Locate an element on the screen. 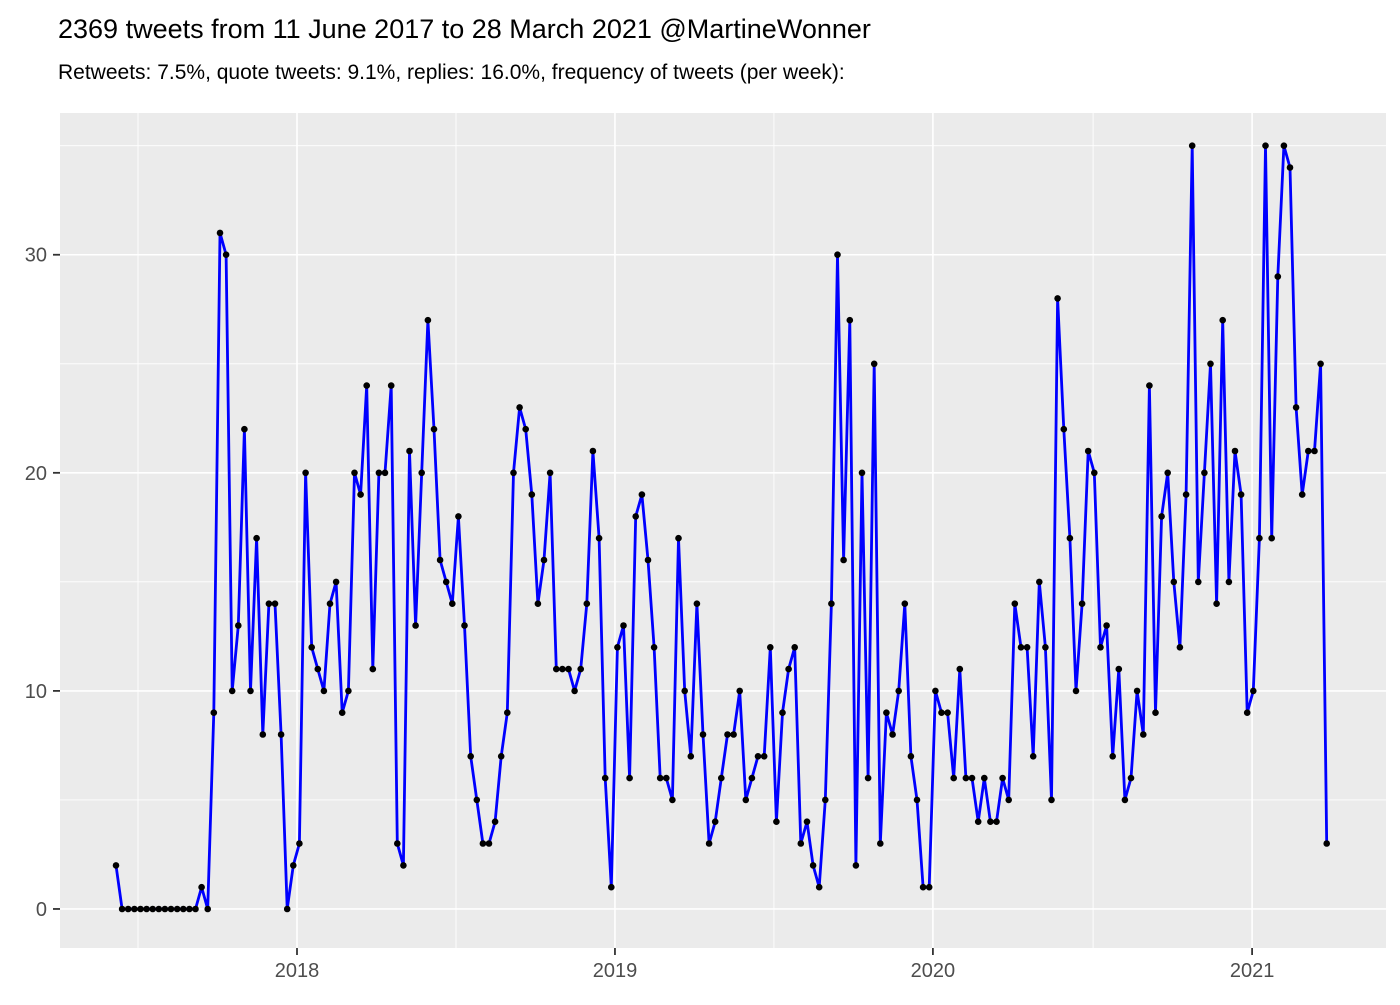  x-tick-label: 2020 is located at coordinates (933, 971).